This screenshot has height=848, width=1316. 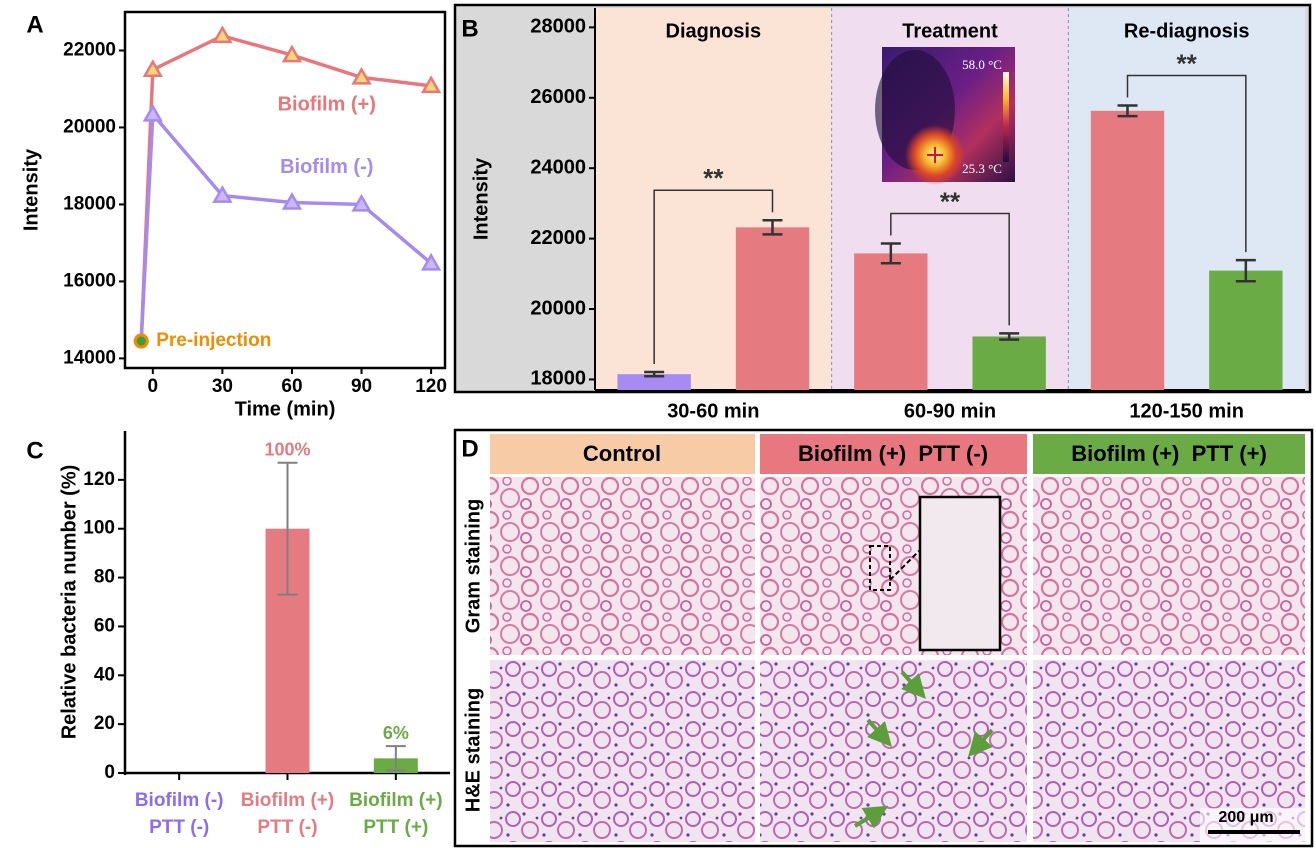 What do you see at coordinates (1245, 817) in the screenshot?
I see `scale-label: 200 μm` at bounding box center [1245, 817].